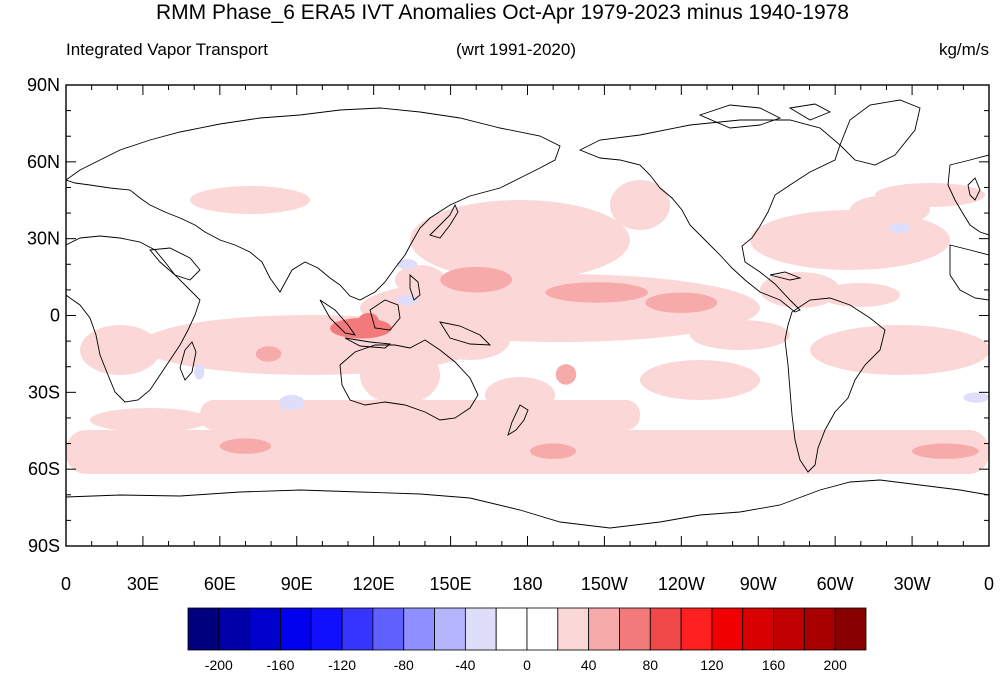 The width and height of the screenshot is (1005, 676). I want to click on south-atlantic-band, so click(899, 350).